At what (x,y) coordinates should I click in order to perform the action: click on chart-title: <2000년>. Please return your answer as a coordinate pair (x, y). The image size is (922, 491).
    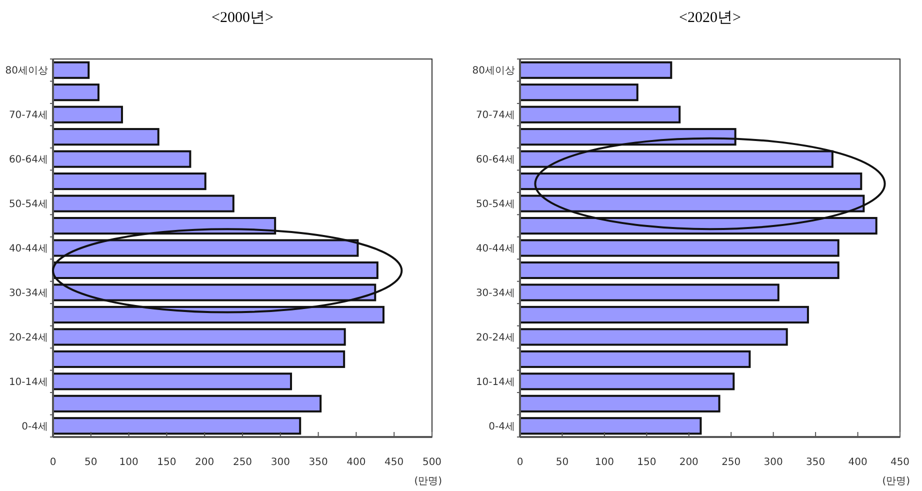
    Looking at the image, I should click on (243, 18).